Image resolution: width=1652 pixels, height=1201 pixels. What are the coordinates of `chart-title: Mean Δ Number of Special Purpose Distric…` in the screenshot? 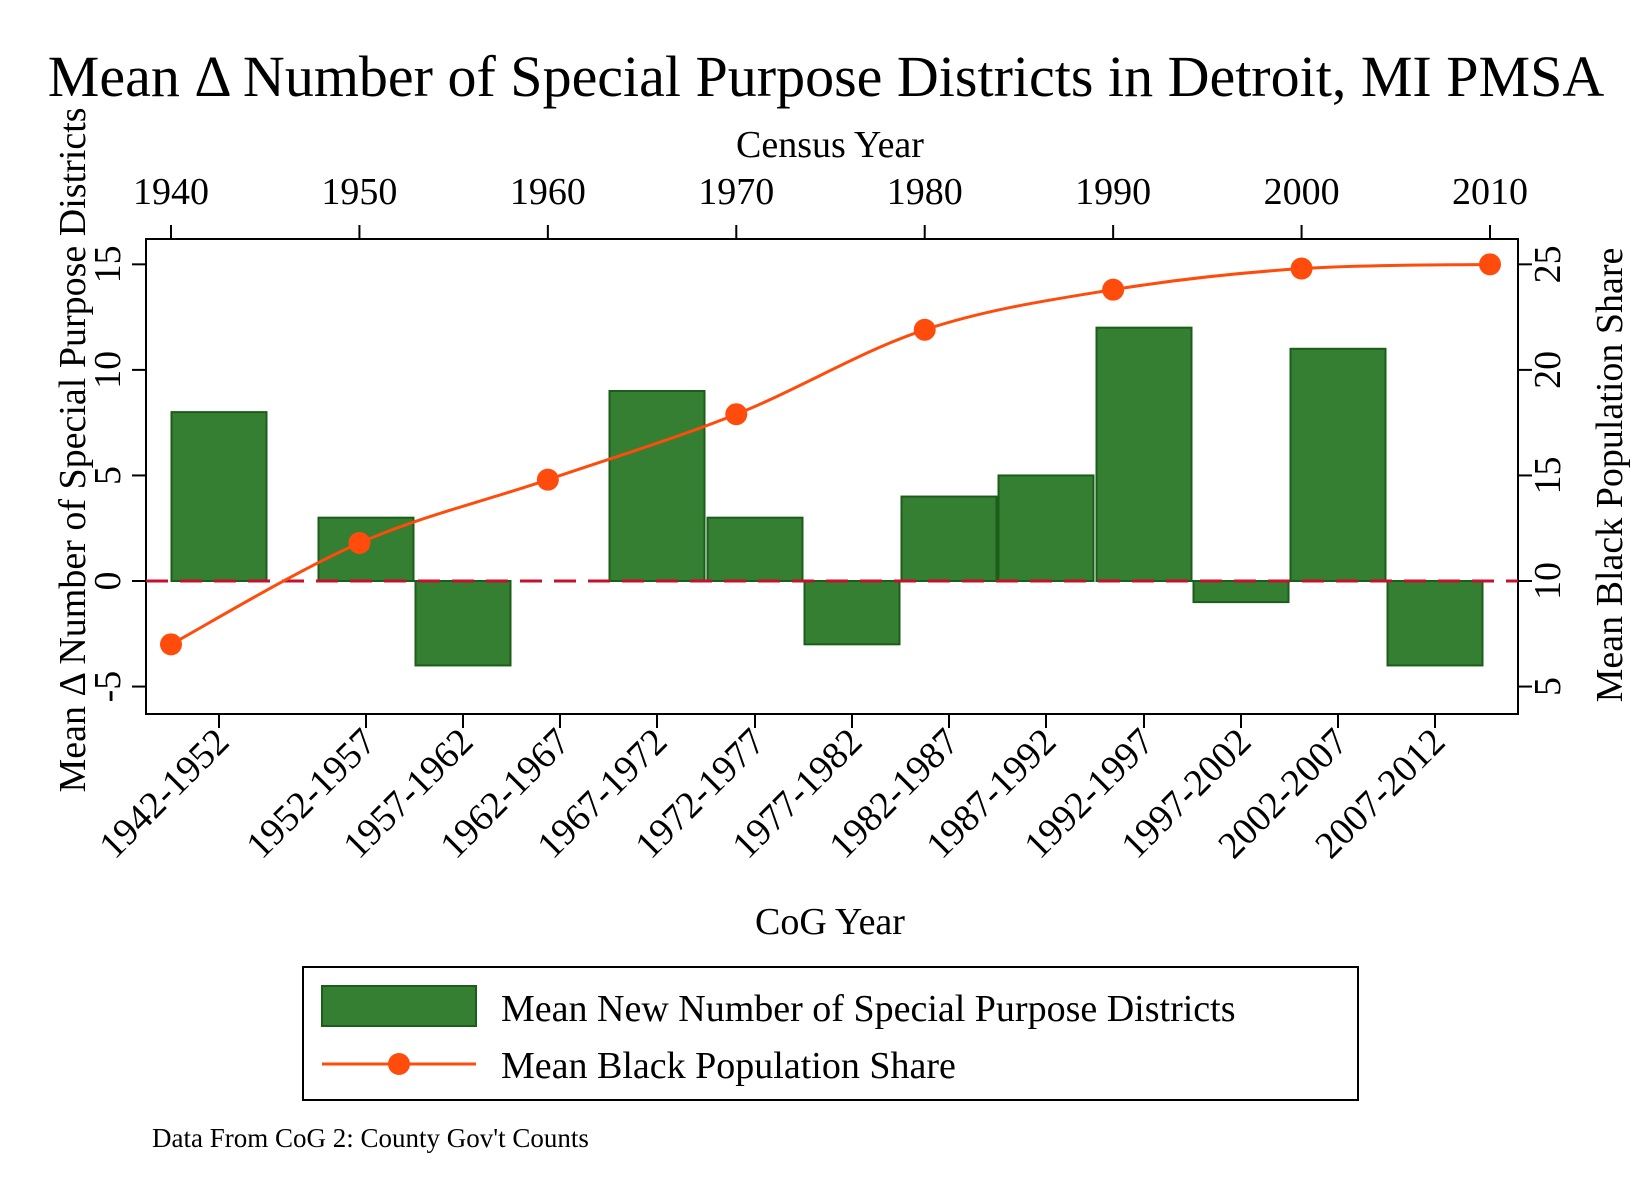 It's located at (826, 76).